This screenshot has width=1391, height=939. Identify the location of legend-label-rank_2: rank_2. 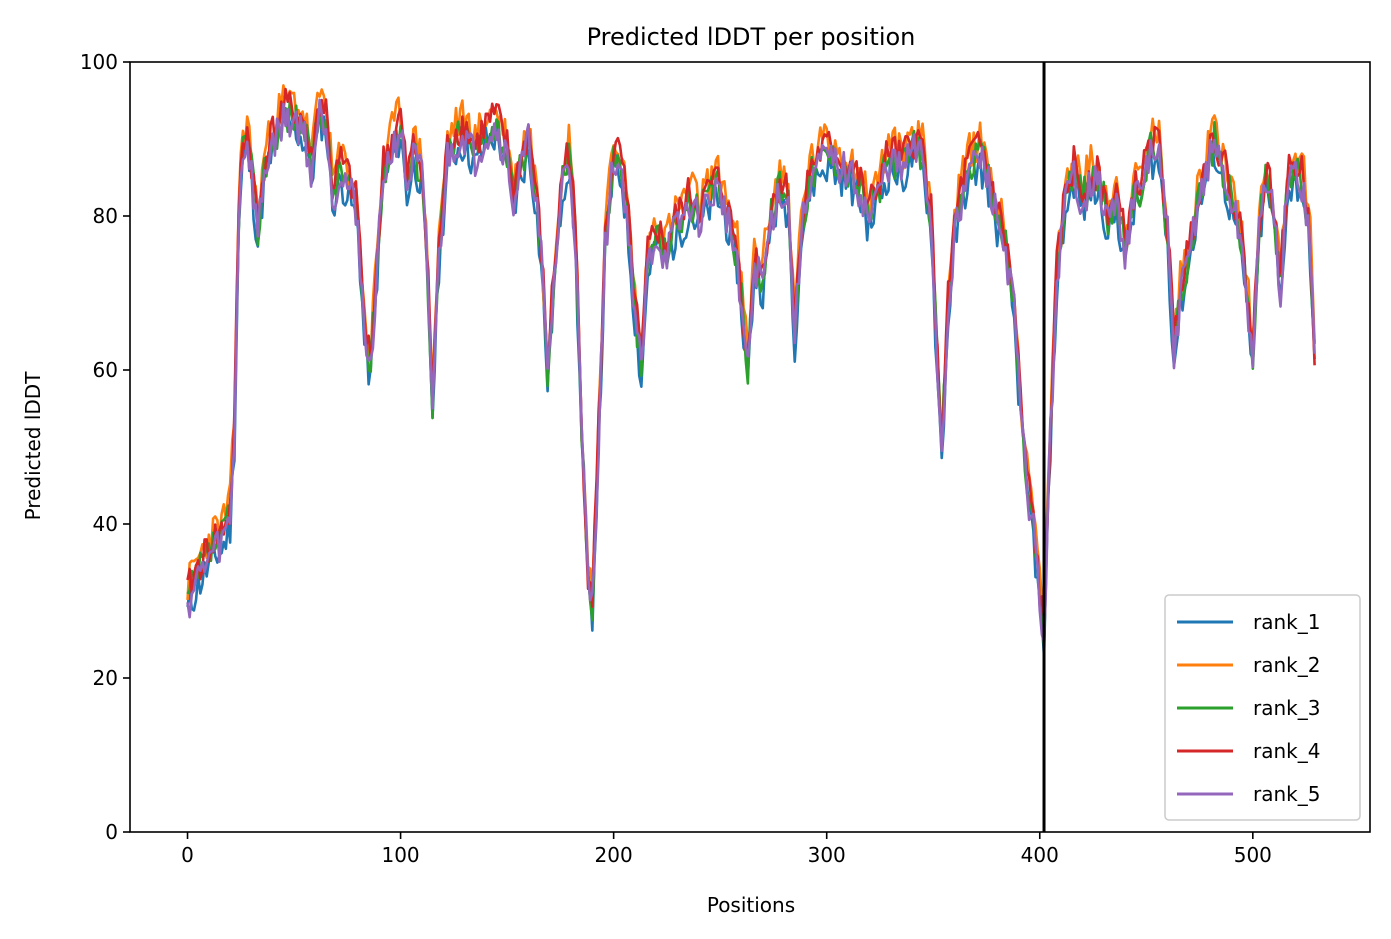
(1286, 665).